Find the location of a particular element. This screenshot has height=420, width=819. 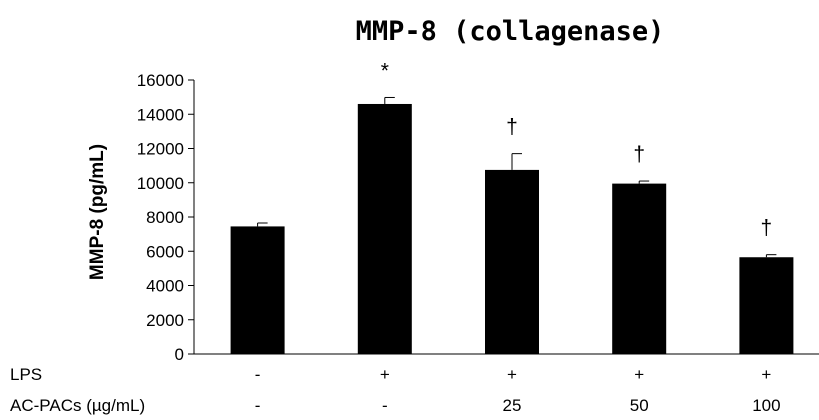

y-tick-label: 14000 is located at coordinates (160, 114).